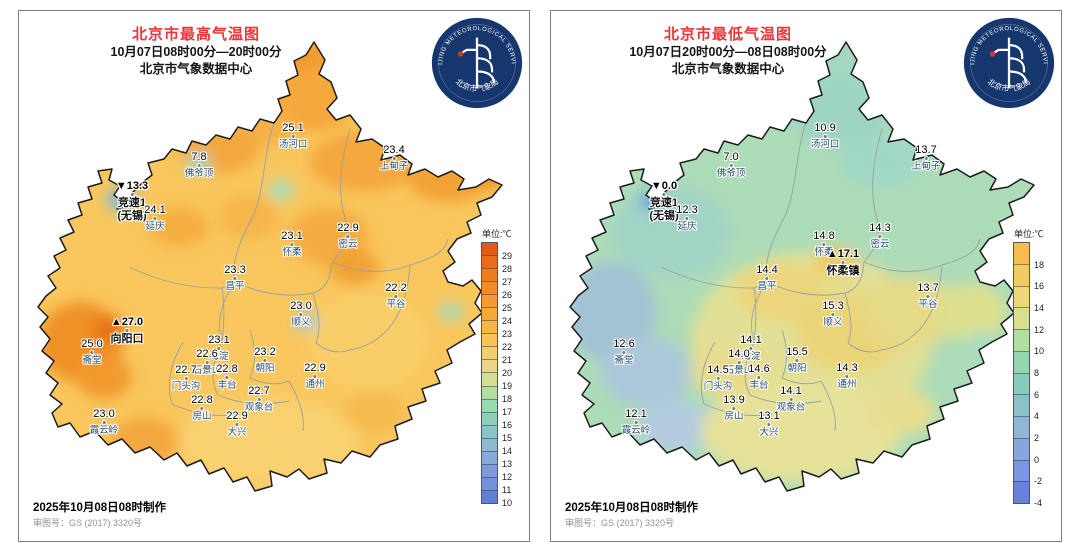 Image resolution: width=1080 pixels, height=548 pixels. What do you see at coordinates (507, 360) in the screenshot?
I see `legend-tick: 21` at bounding box center [507, 360].